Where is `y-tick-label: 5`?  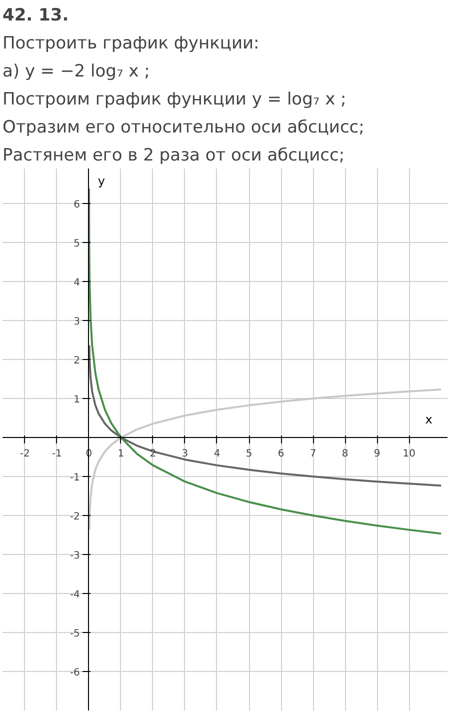
y-tick-label: 5 is located at coordinates (77, 244).